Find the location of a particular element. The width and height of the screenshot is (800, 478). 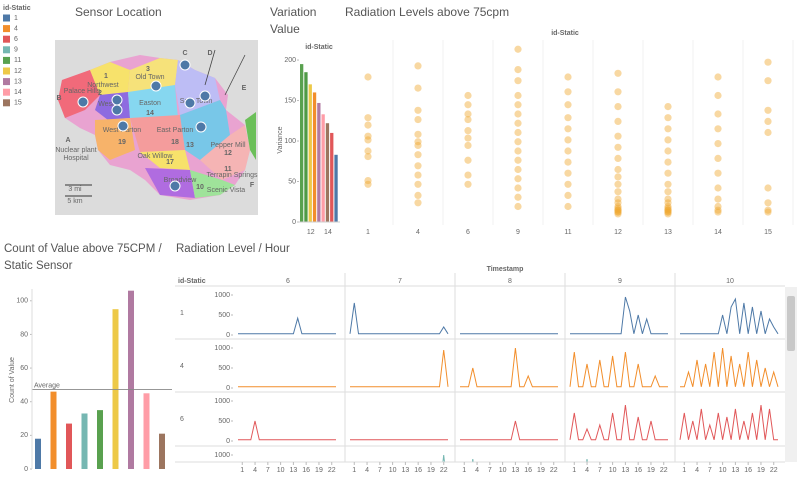

map-label: 3 mi is located at coordinates (75, 189).